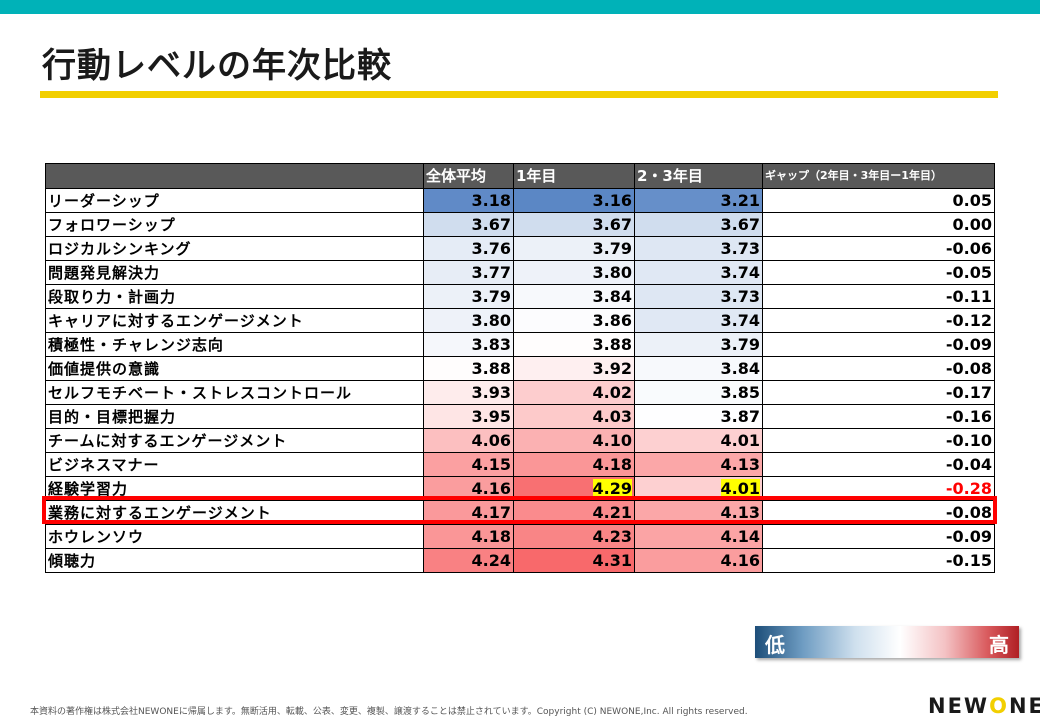 Image resolution: width=1040 pixels, height=720 pixels. Describe the element at coordinates (234, 176) in the screenshot. I see `header-label` at that location.